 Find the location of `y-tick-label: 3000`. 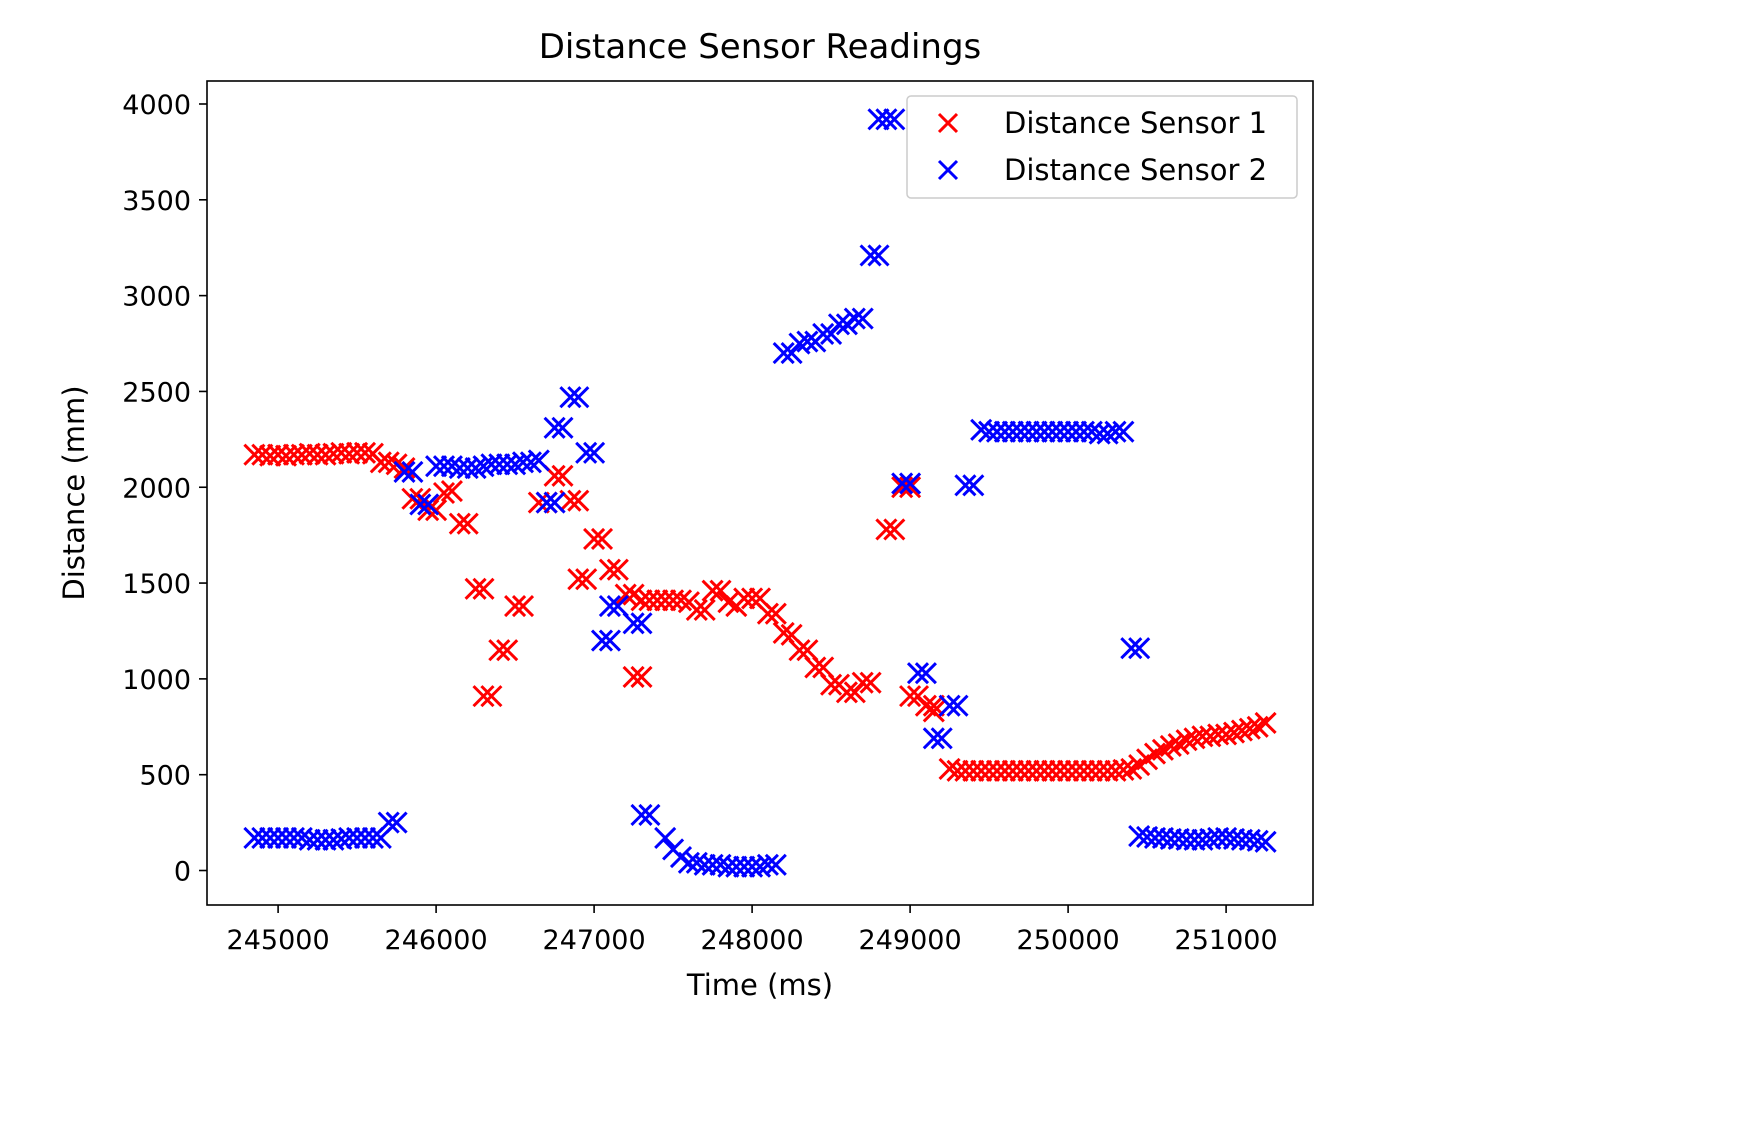

y-tick-label: 3000 is located at coordinates (156, 297).